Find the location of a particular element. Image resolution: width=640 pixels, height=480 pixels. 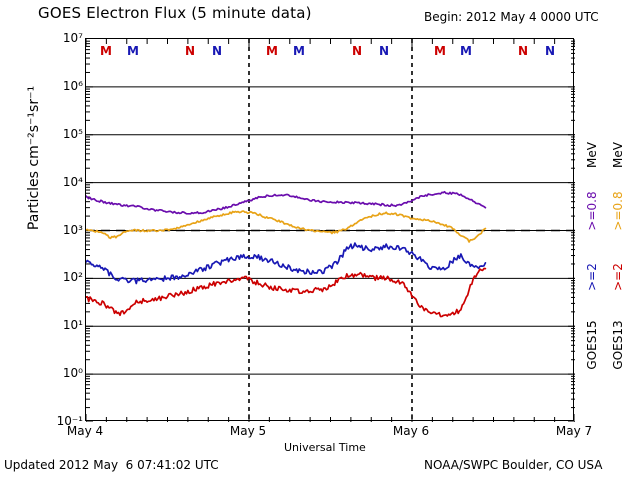

event-marker-n-10: N is located at coordinates (523, 51).